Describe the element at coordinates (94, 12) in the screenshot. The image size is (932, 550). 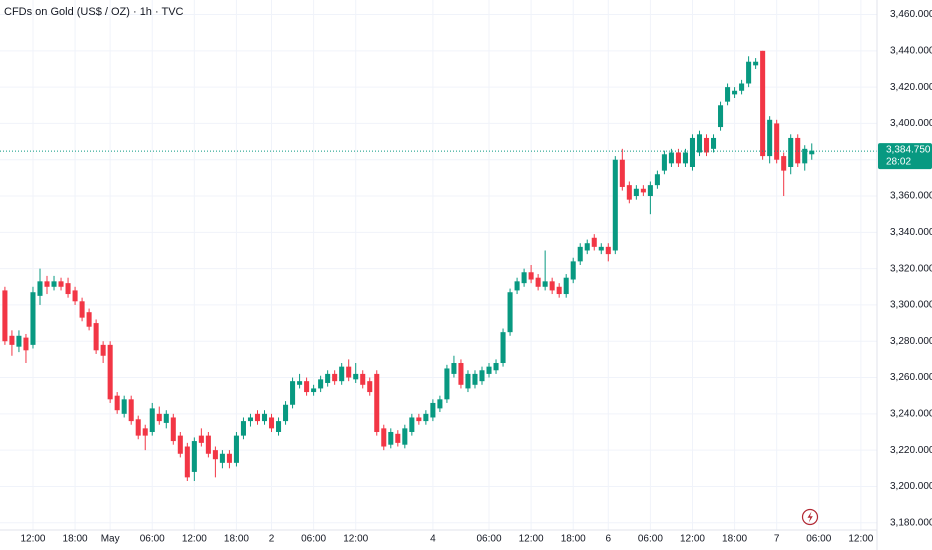
I see `chart-title: CFDs on Gold (US$ / OZ) · 1h · TVC` at that location.